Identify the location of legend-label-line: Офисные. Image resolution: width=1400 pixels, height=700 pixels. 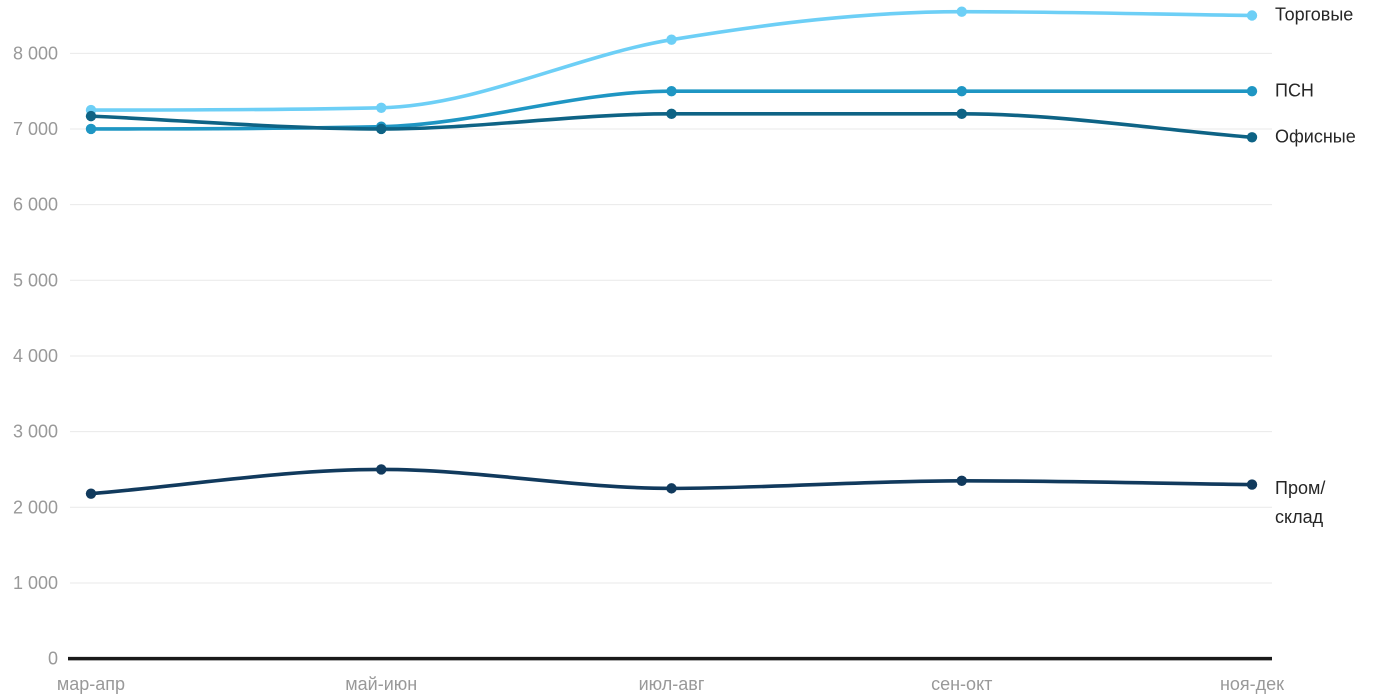
(1315, 136).